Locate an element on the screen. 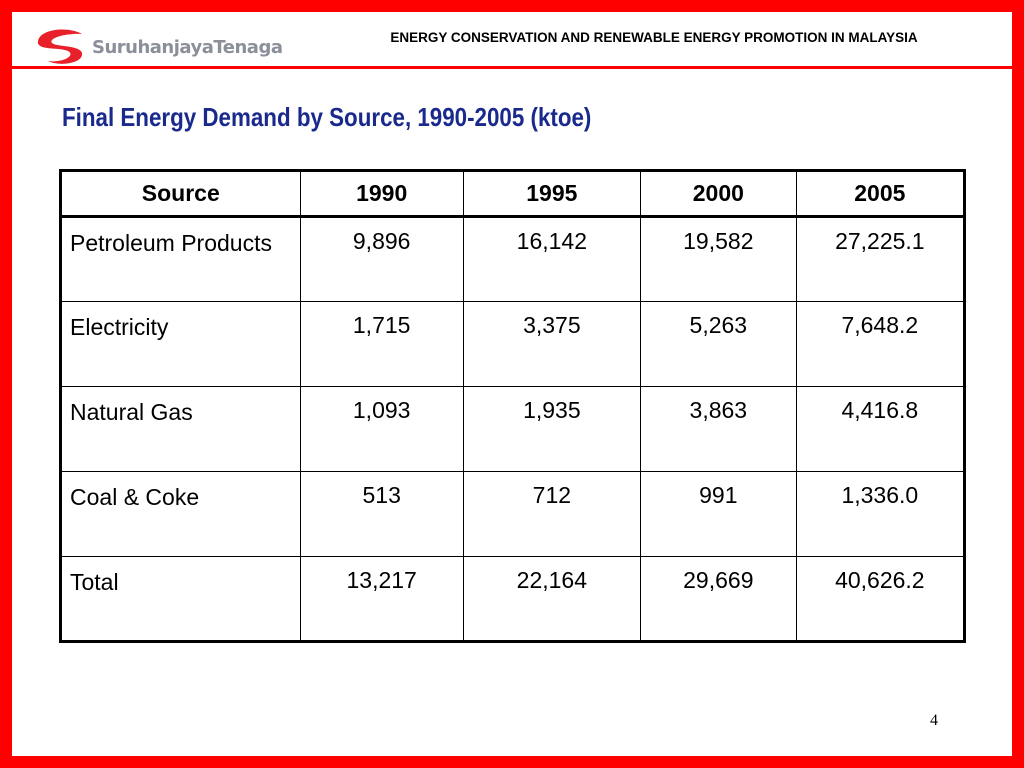  value-cell: 1,336.0 is located at coordinates (880, 514).